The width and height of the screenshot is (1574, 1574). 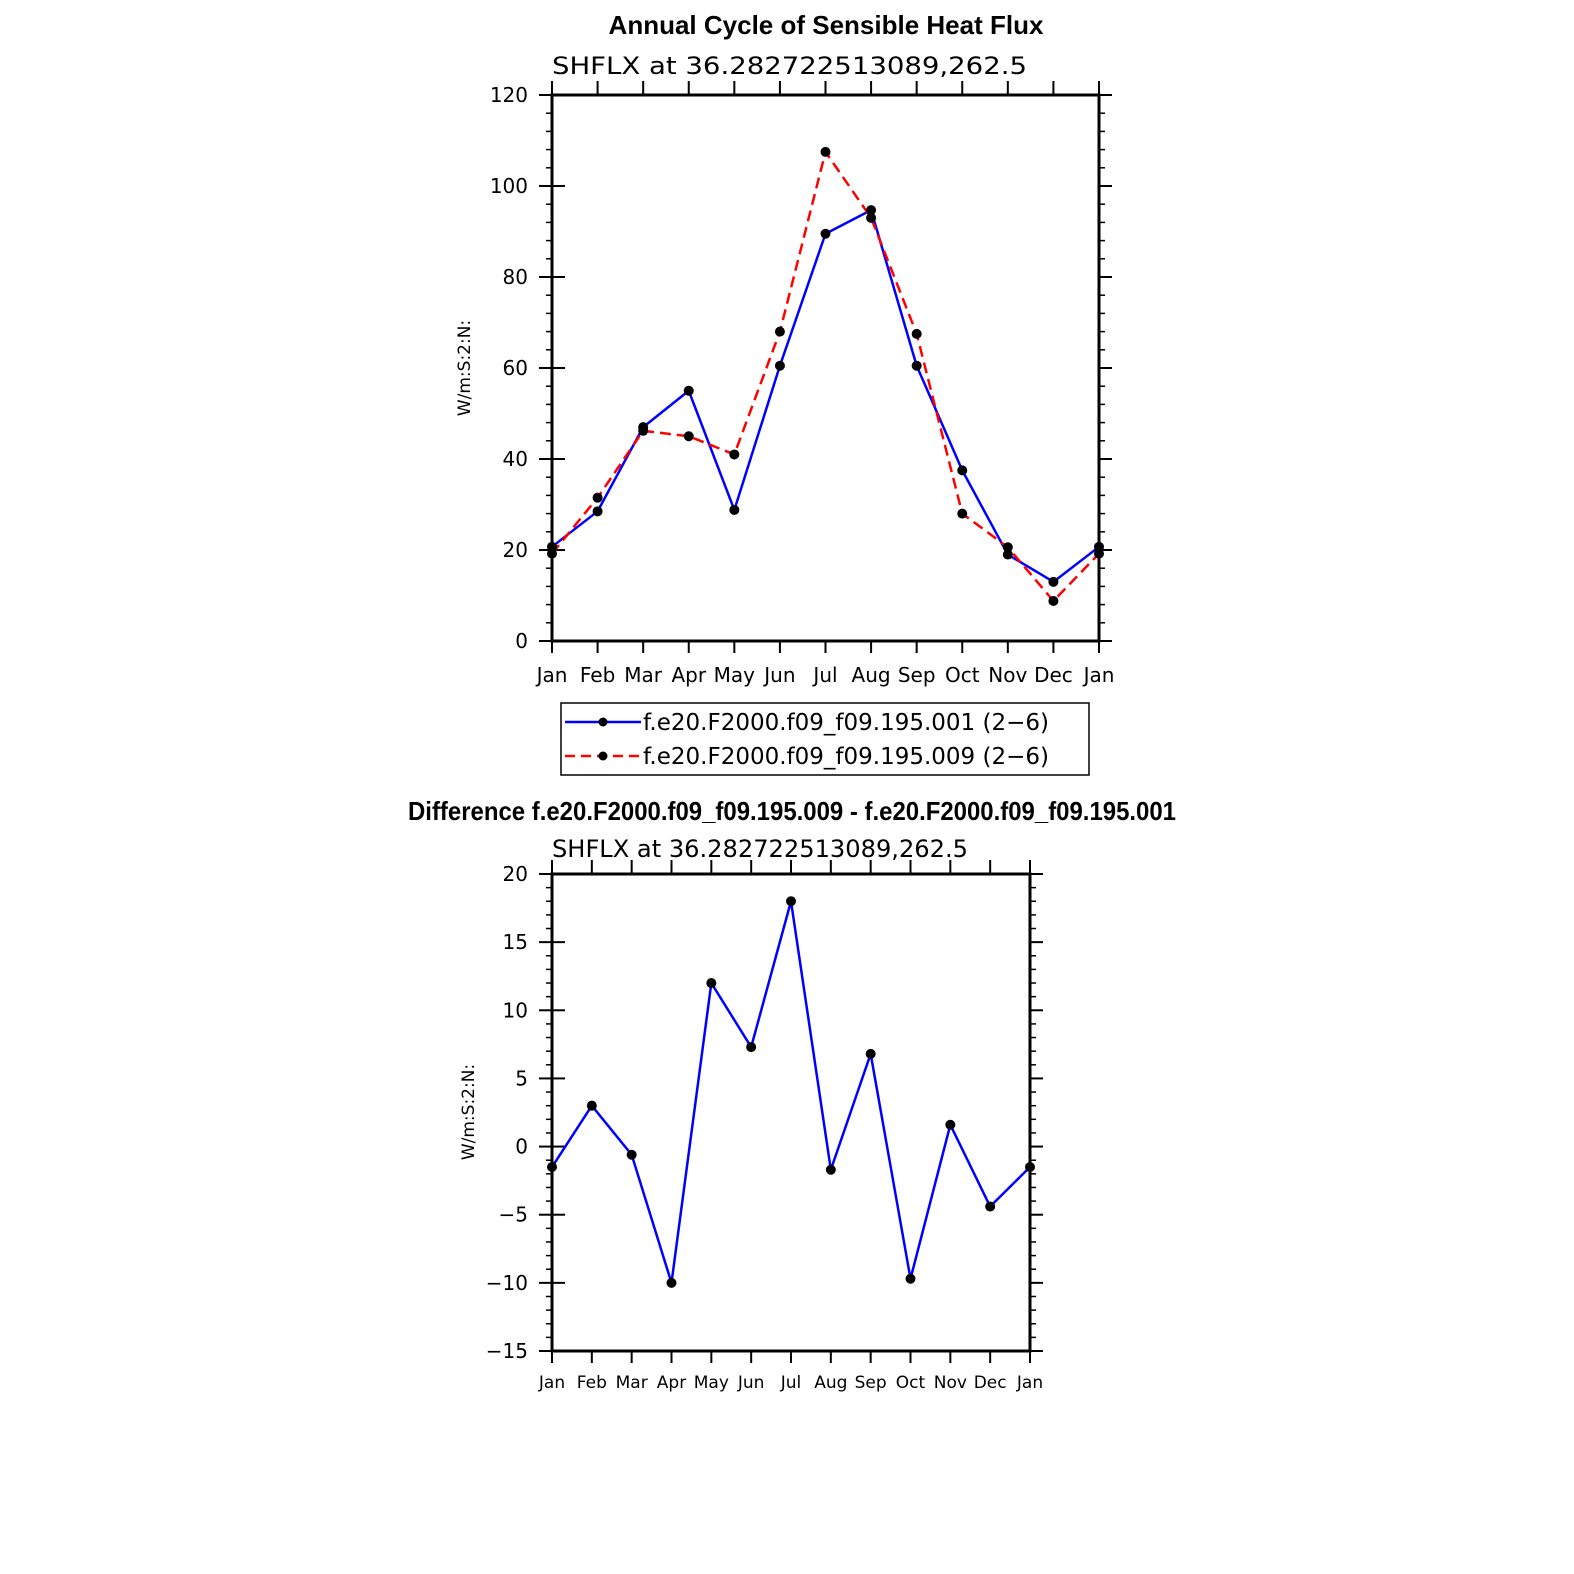 What do you see at coordinates (515, 368) in the screenshot?
I see `y-tick-label: 60` at bounding box center [515, 368].